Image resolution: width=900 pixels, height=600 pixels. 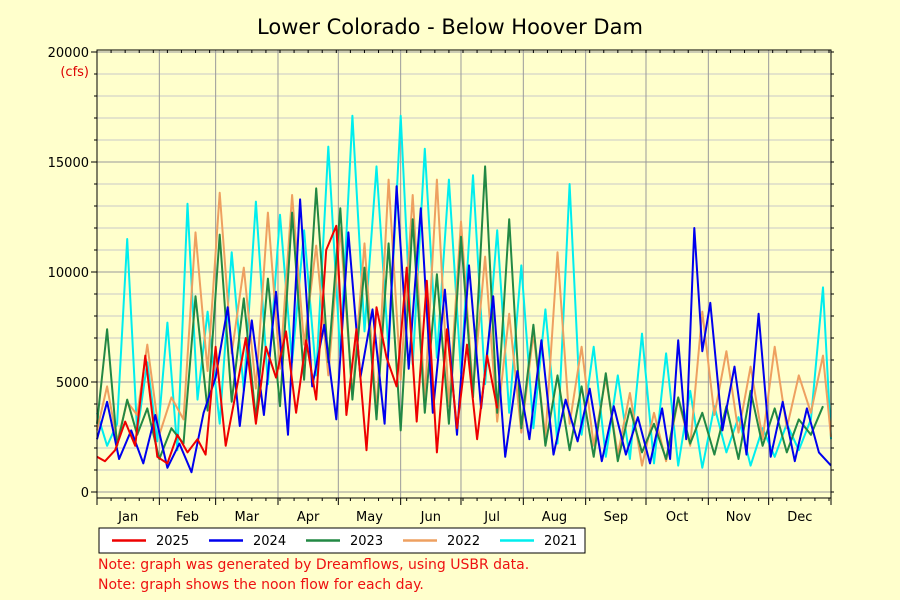 I want to click on legend: 2025 2024 2023 2022 2021, so click(x=342, y=540).